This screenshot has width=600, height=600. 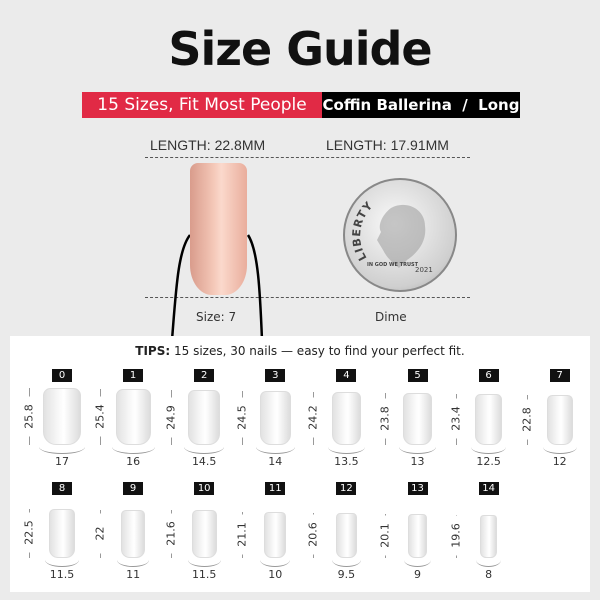 I want to click on size-badge: 6, so click(x=488, y=375).